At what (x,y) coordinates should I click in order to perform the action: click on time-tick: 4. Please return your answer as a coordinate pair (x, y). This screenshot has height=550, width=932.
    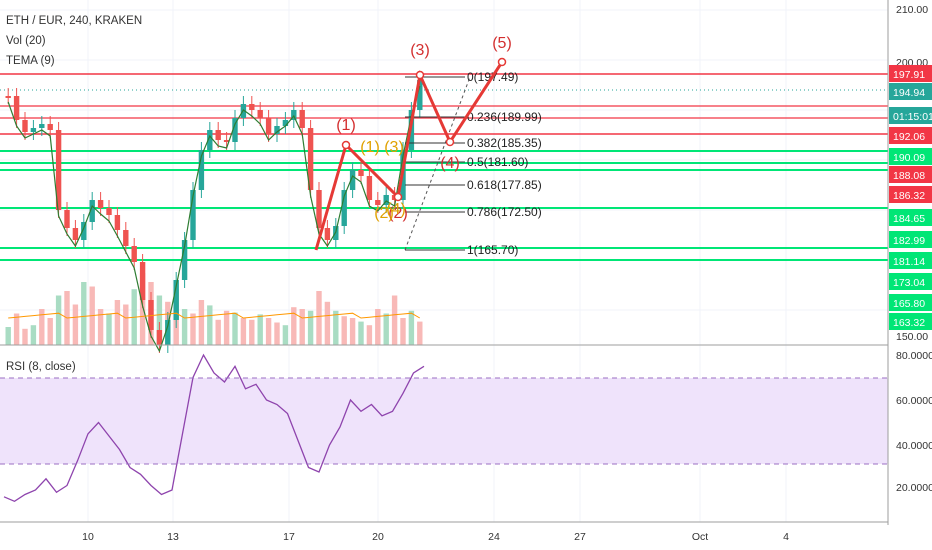
    Looking at the image, I should click on (786, 537).